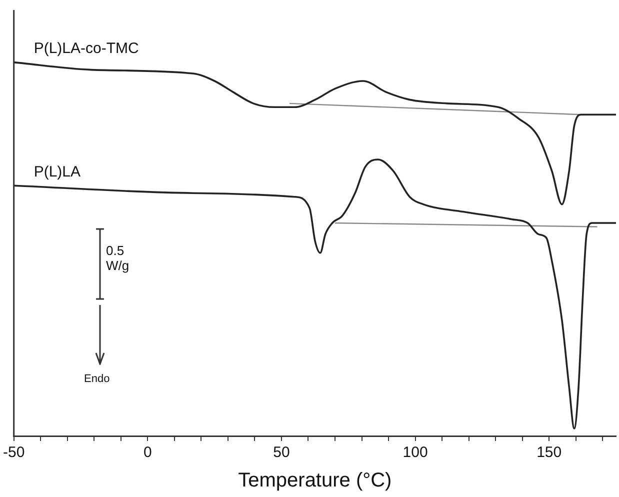  What do you see at coordinates (281, 453) in the screenshot?
I see `x-tick-label: 50` at bounding box center [281, 453].